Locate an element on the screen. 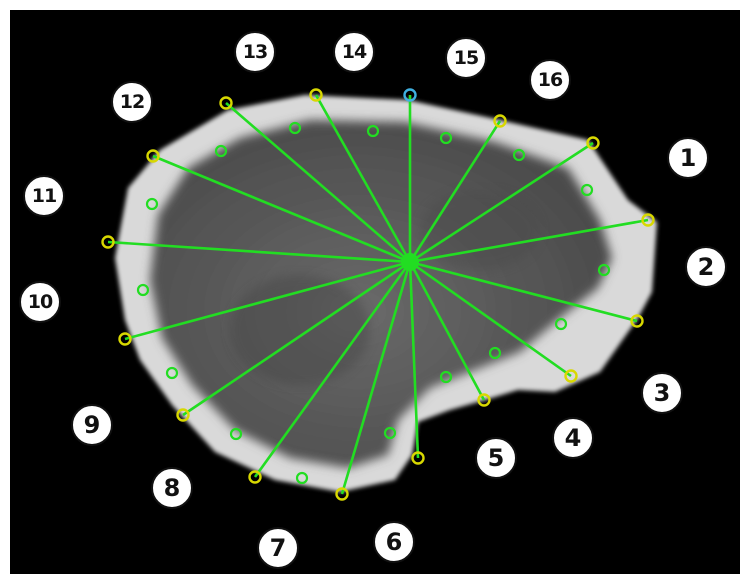  region-label-7: 7 is located at coordinates (278, 548).